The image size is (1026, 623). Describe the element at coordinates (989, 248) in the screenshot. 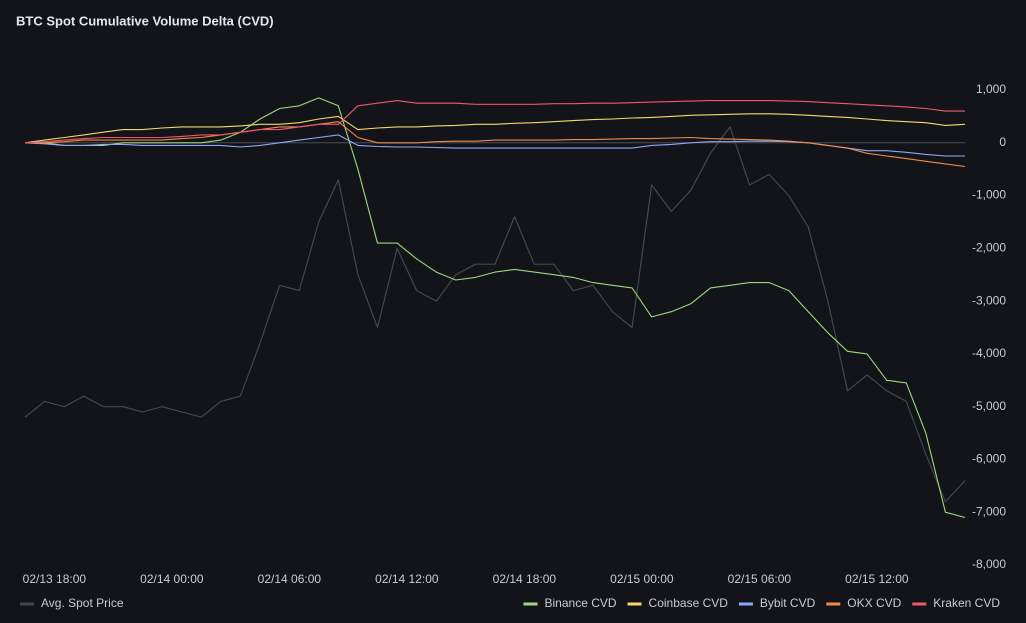

I see `y-tick-label: -2,000` at that location.